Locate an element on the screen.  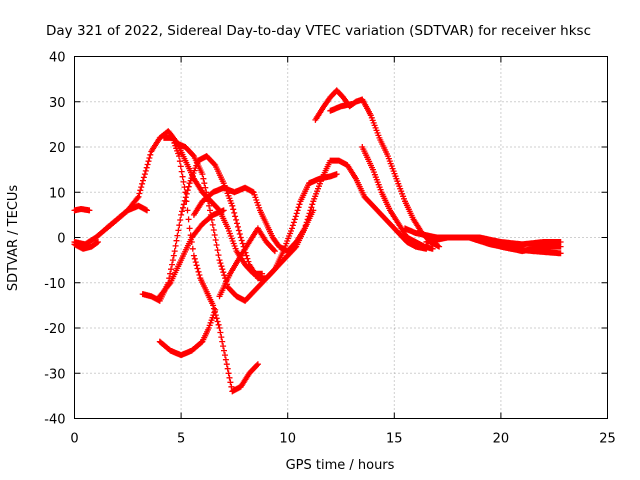
x-tick-label: 5 is located at coordinates (181, 439).